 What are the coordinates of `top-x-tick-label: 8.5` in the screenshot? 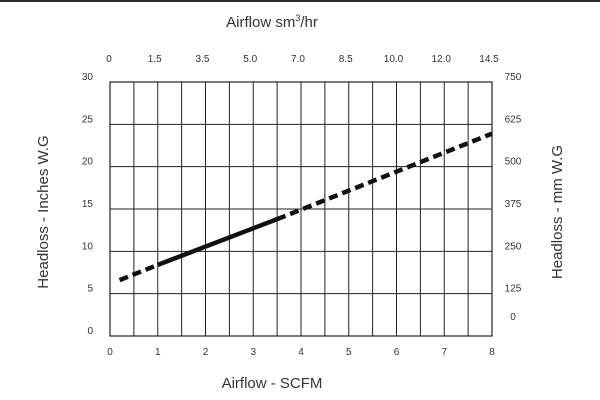 It's located at (346, 59).